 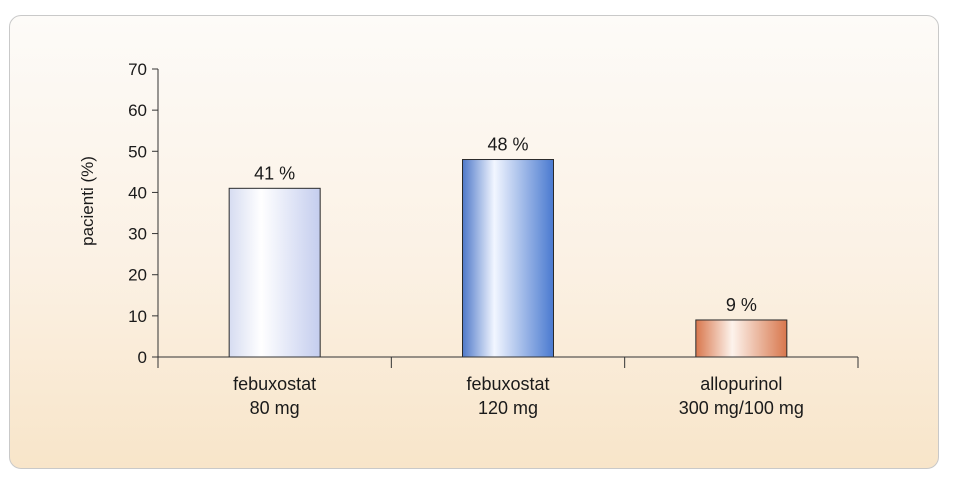 I want to click on y-axis-label: pacienti (%), so click(x=87, y=201).